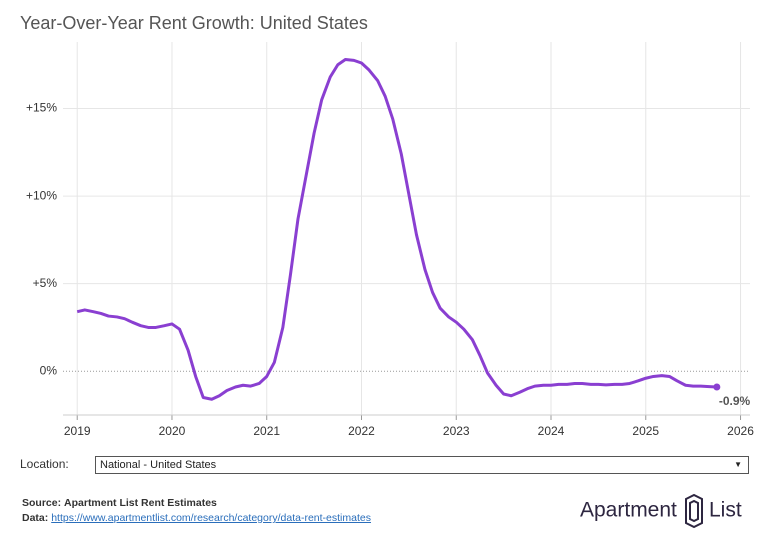 The width and height of the screenshot is (769, 540). I want to click on logo-icon, so click(694, 511).